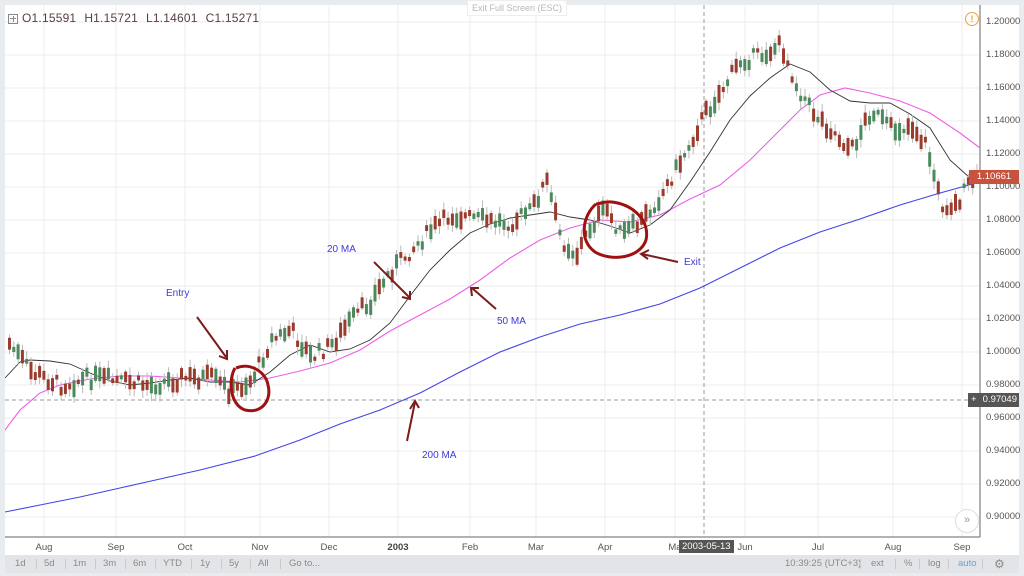  Describe the element at coordinates (1003, 417) in the screenshot. I see `price-tick-label: 0.96000` at that location.